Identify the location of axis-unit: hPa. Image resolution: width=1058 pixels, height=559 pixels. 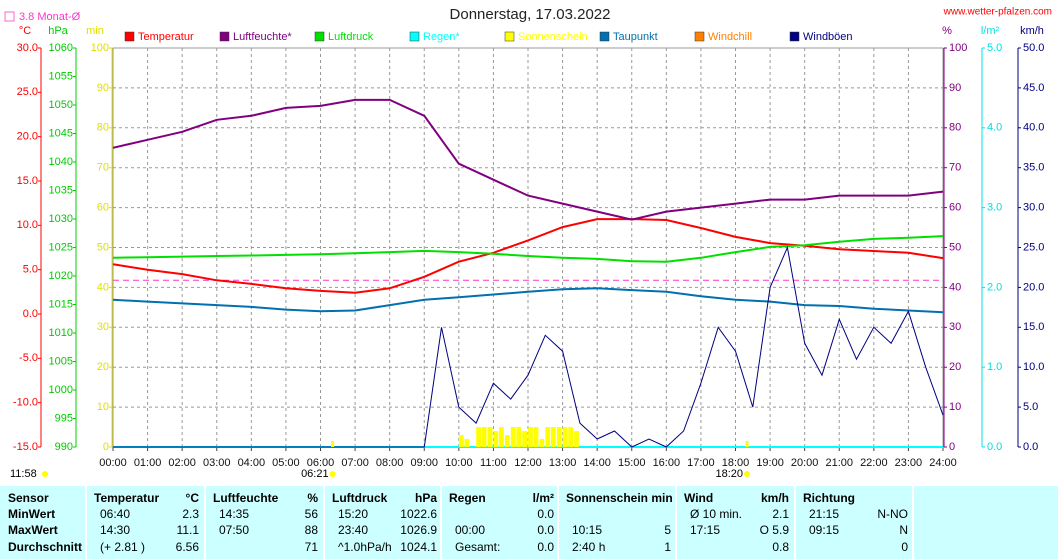
(58, 31).